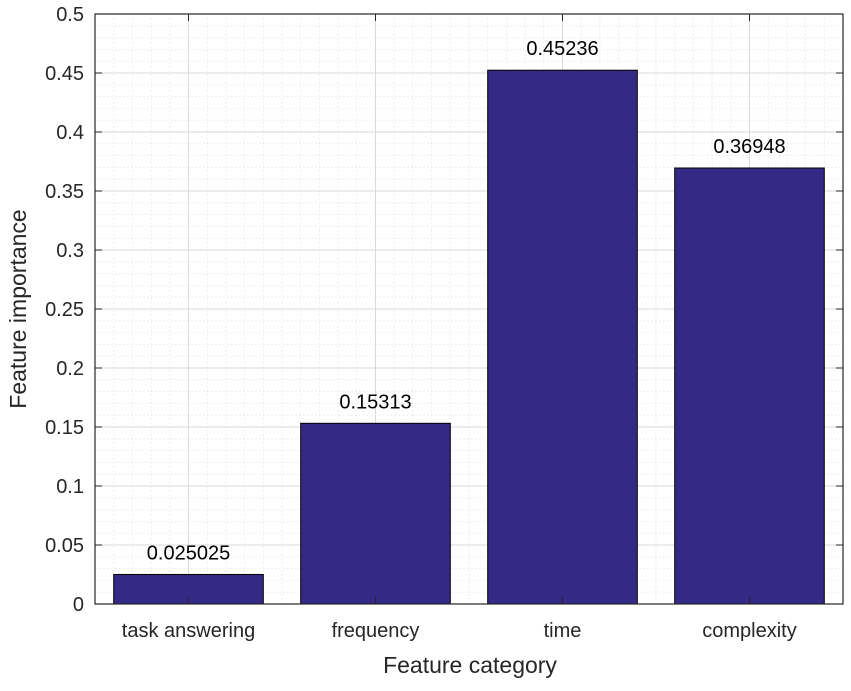  I want to click on y-tick-label: 0.2, so click(70, 369).